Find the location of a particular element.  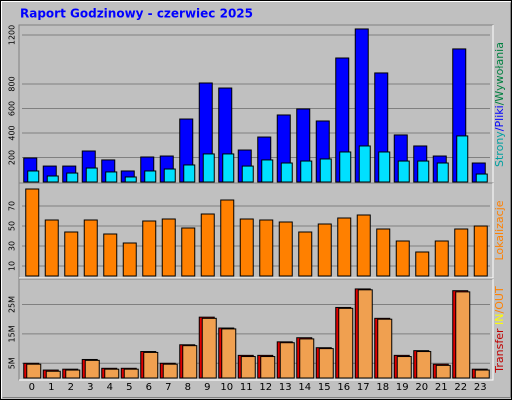

x-tick-label: 1 is located at coordinates (51, 387).